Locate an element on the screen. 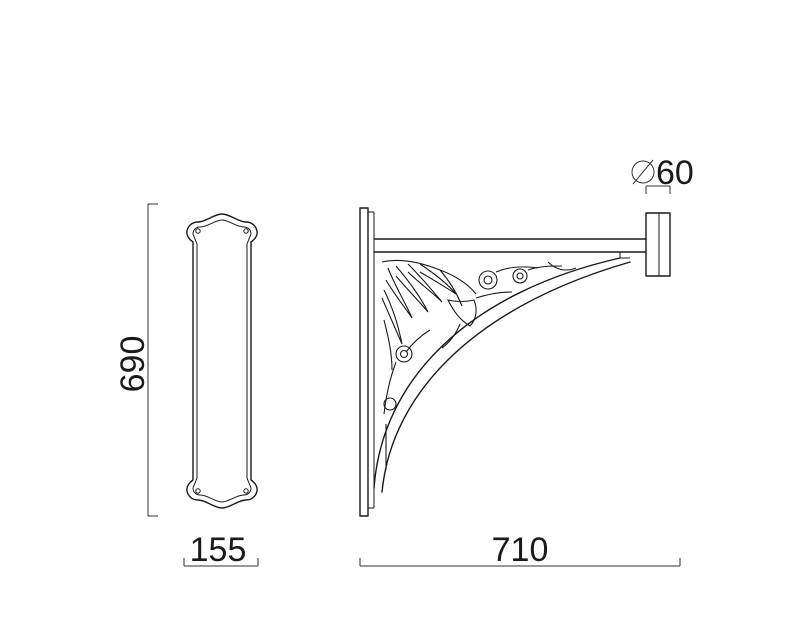 The height and width of the screenshot is (644, 800). projection-dimension: 710 is located at coordinates (520, 550).